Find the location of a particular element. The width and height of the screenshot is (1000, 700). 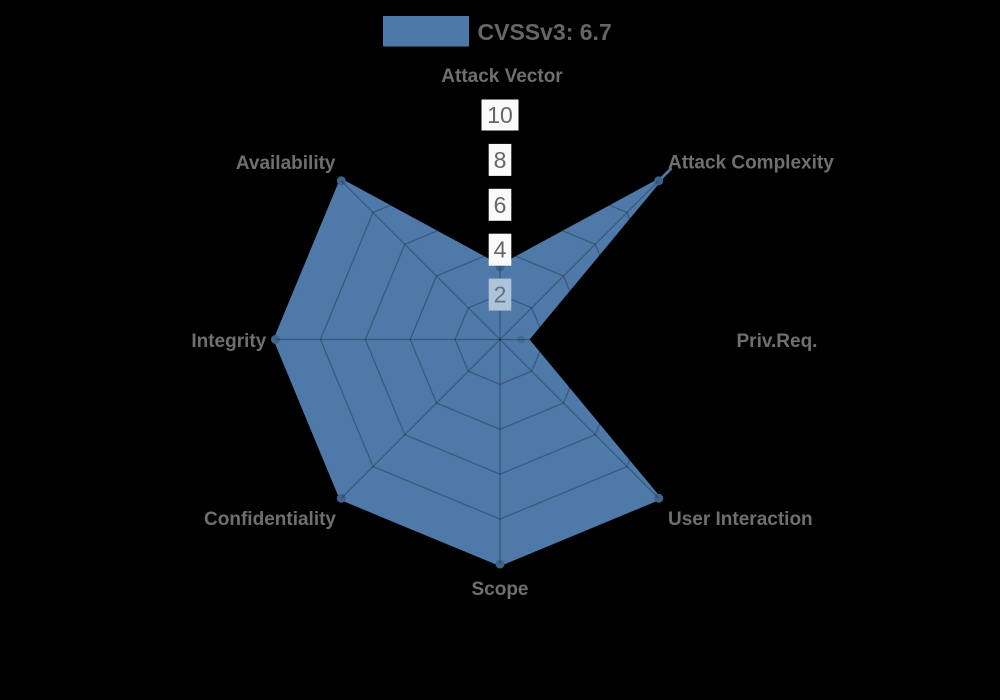

svg-text: Confidentiality is located at coordinates (270, 519).